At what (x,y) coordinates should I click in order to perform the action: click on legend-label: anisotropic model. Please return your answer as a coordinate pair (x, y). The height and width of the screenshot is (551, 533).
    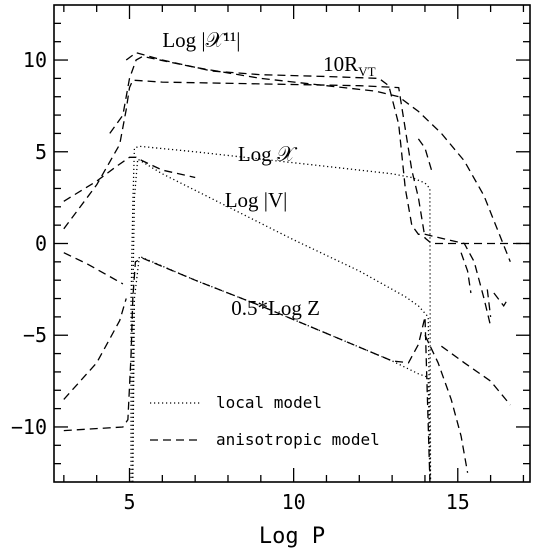
    Looking at the image, I should click on (298, 439).